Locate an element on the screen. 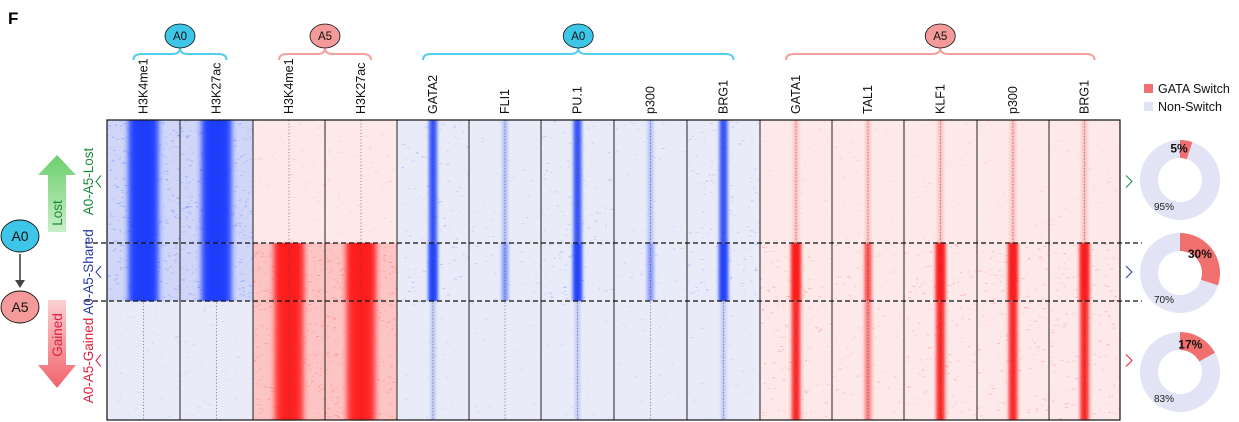 This screenshot has width=1239, height=422. state-a0-circle: A0 is located at coordinates (20, 236).